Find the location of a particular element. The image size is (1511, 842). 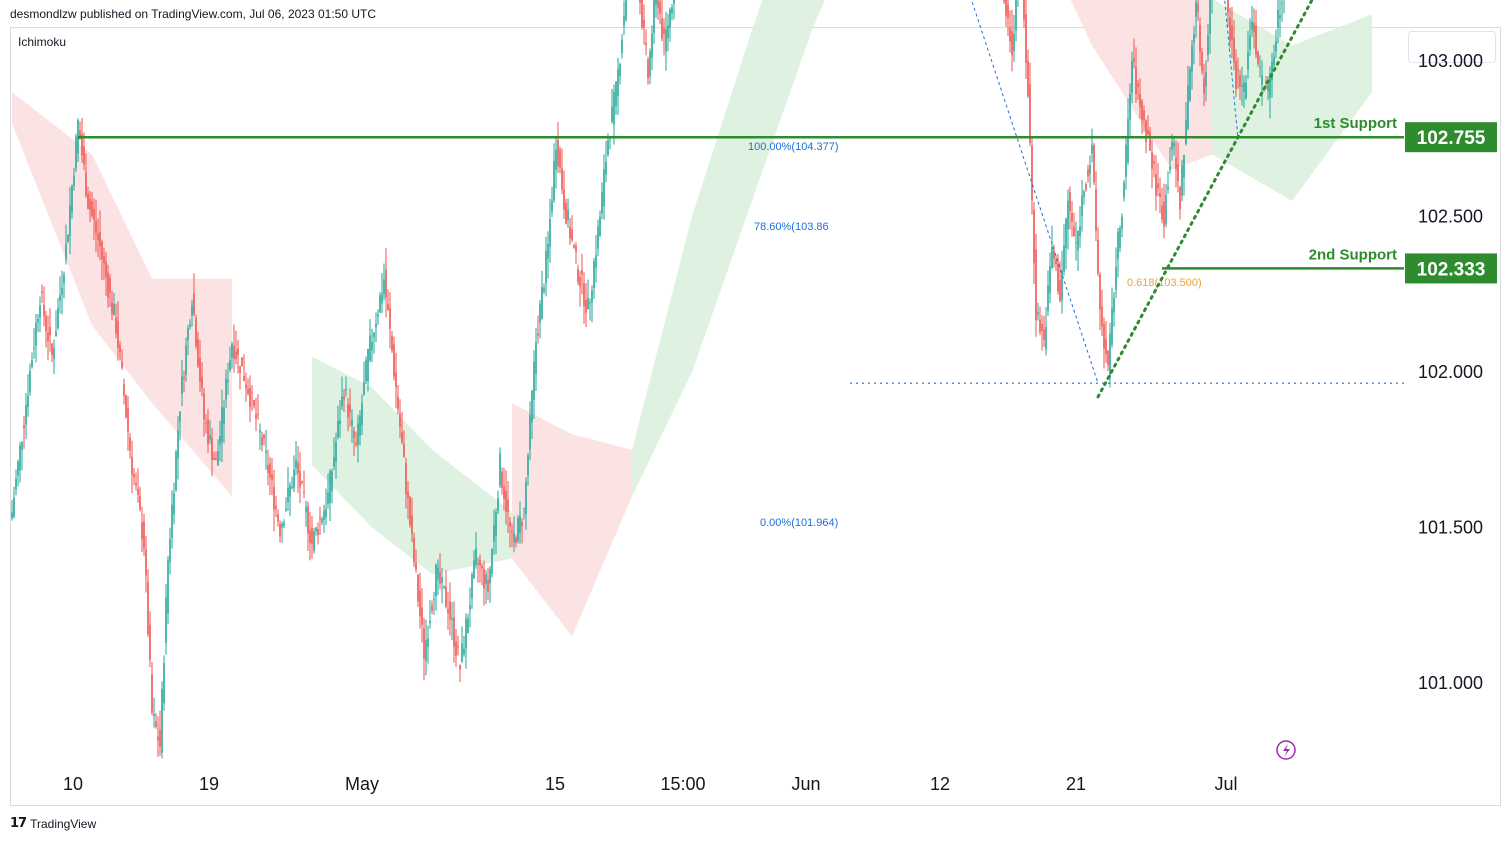

symbol-box is located at coordinates (1452, 47).